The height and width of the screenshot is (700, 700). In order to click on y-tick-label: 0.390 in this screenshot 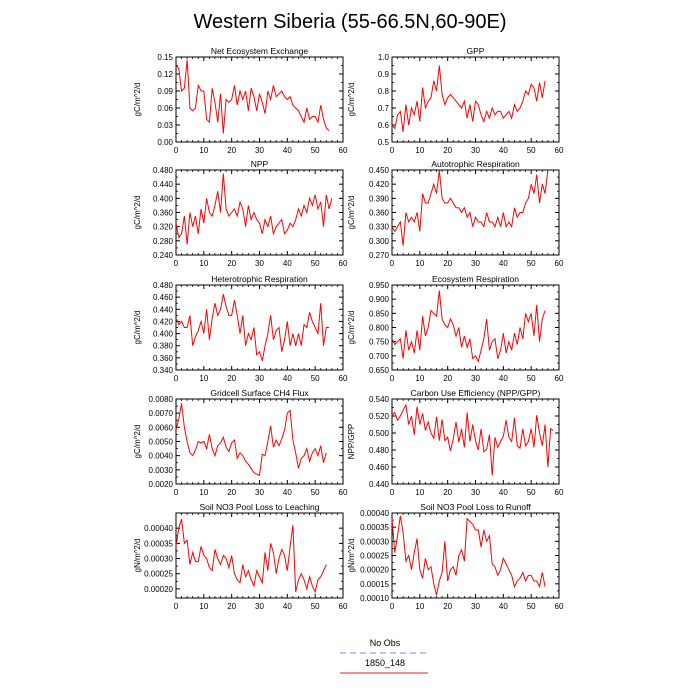, I will do `click(379, 198)`.